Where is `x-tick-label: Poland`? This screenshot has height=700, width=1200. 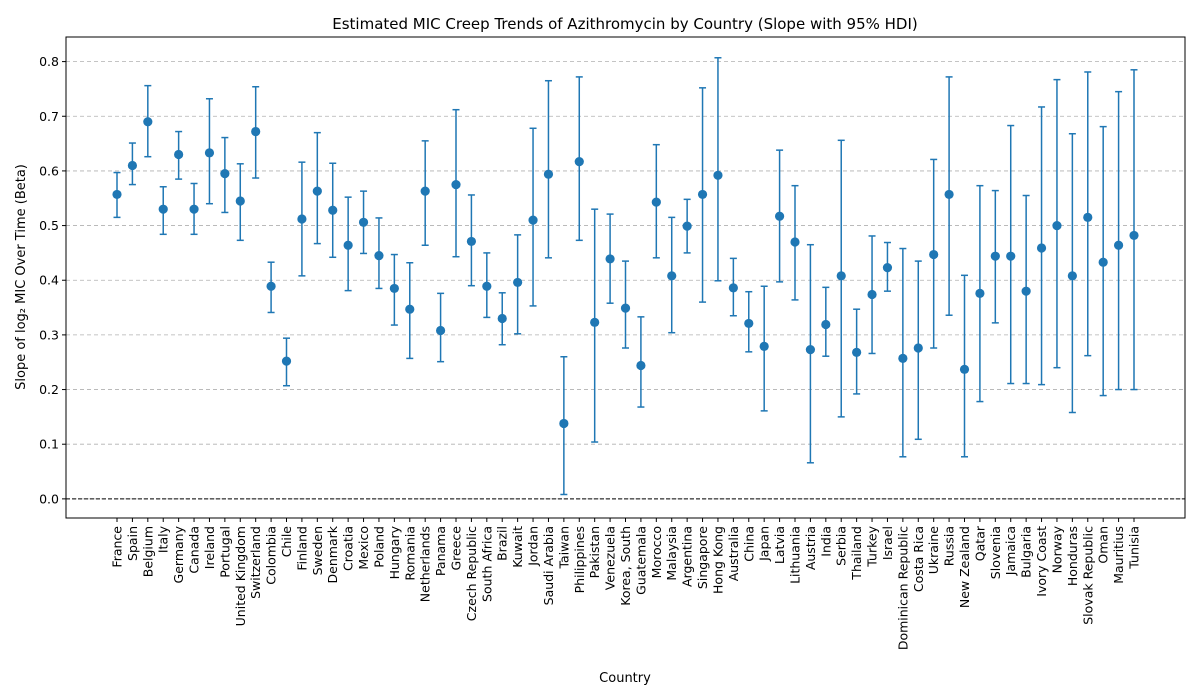 x-tick-label: Poland is located at coordinates (378, 547).